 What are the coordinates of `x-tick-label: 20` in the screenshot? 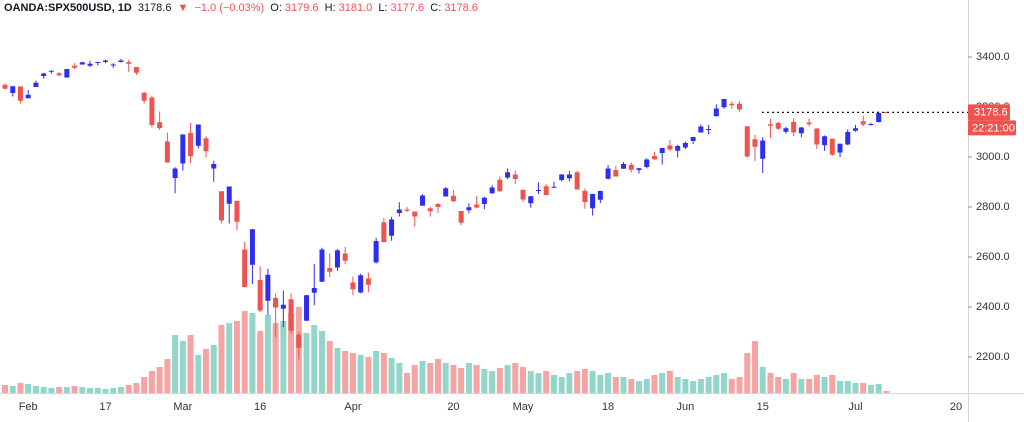 It's located at (956, 407).